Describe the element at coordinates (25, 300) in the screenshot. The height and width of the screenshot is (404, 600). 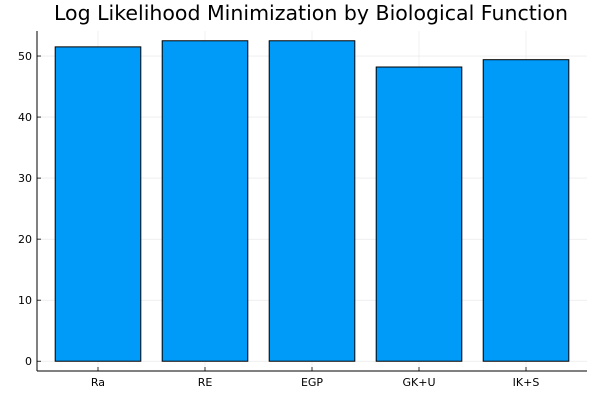
I see `y-tick-label: 10` at that location.